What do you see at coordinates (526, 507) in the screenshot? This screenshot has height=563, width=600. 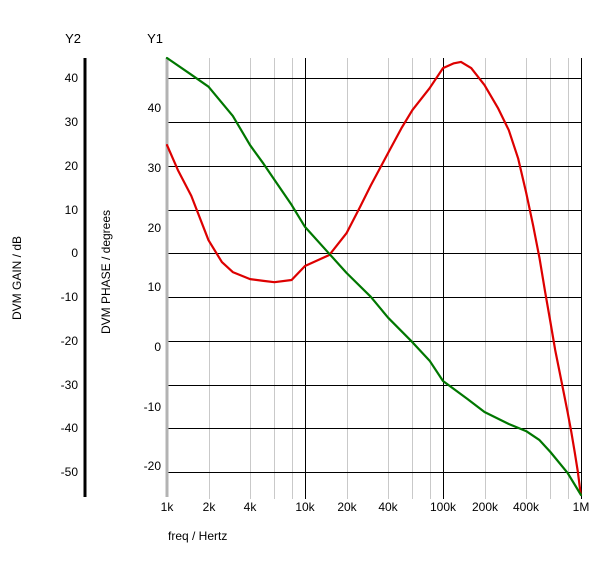 I see `x-tick-400k: 400k` at bounding box center [526, 507].